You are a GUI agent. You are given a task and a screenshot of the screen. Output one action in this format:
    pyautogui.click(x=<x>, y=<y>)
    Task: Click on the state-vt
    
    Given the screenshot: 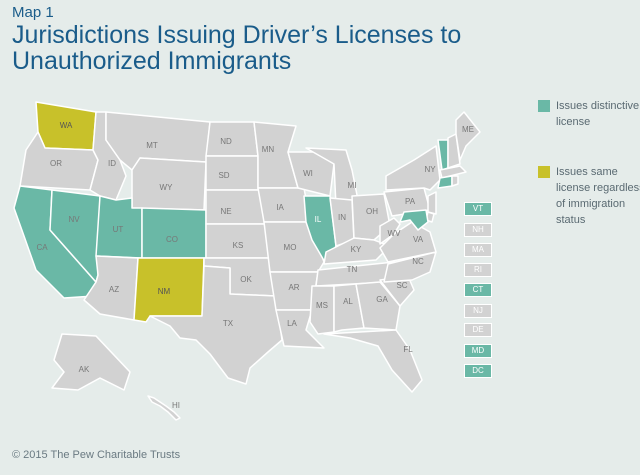 What is the action you would take?
    pyautogui.click(x=443, y=155)
    